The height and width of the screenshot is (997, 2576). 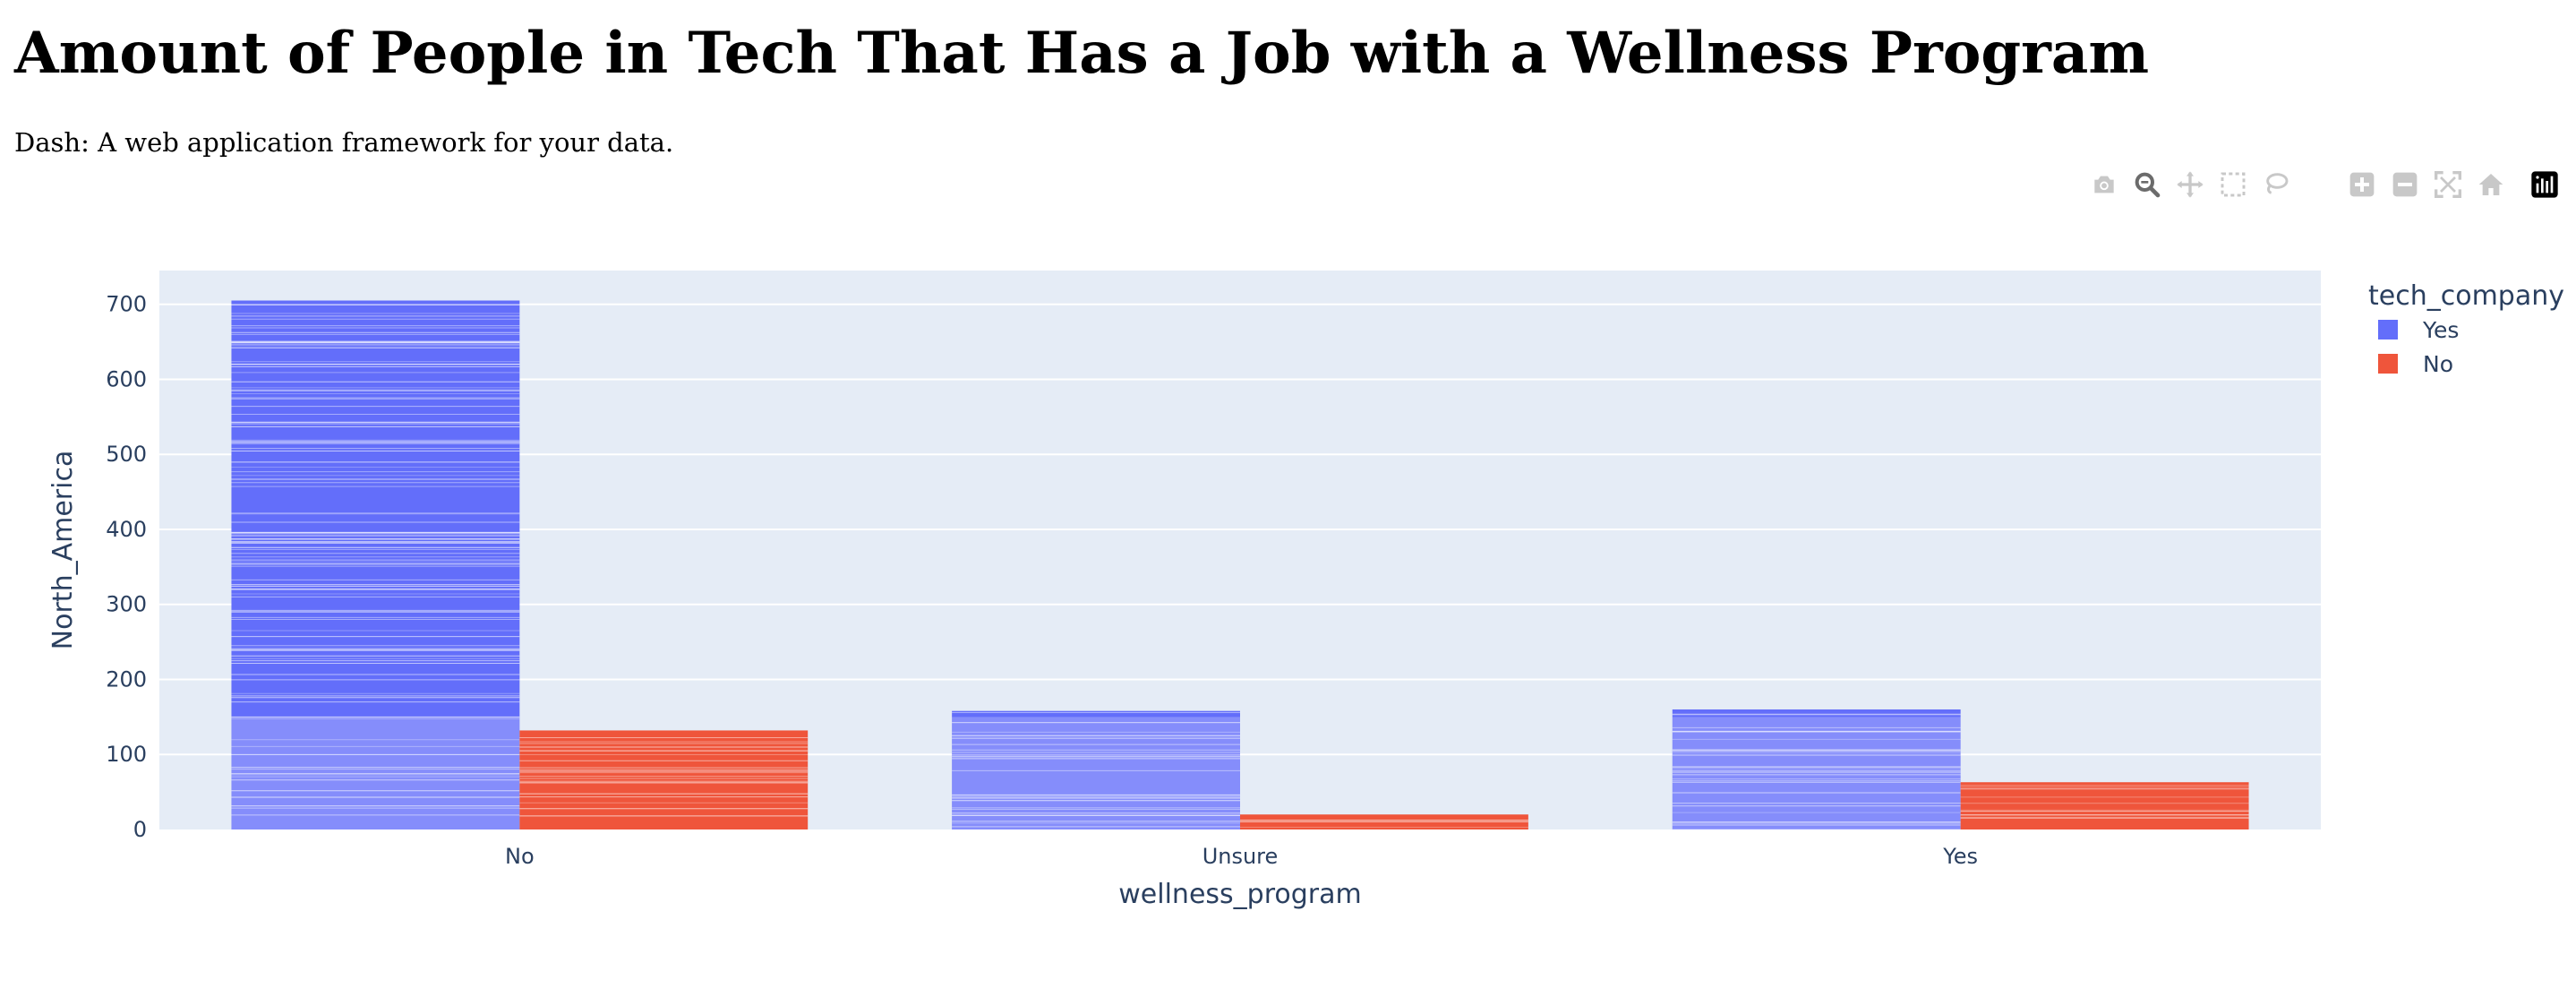 I want to click on legend-item-label: Yes, so click(x=2440, y=330).